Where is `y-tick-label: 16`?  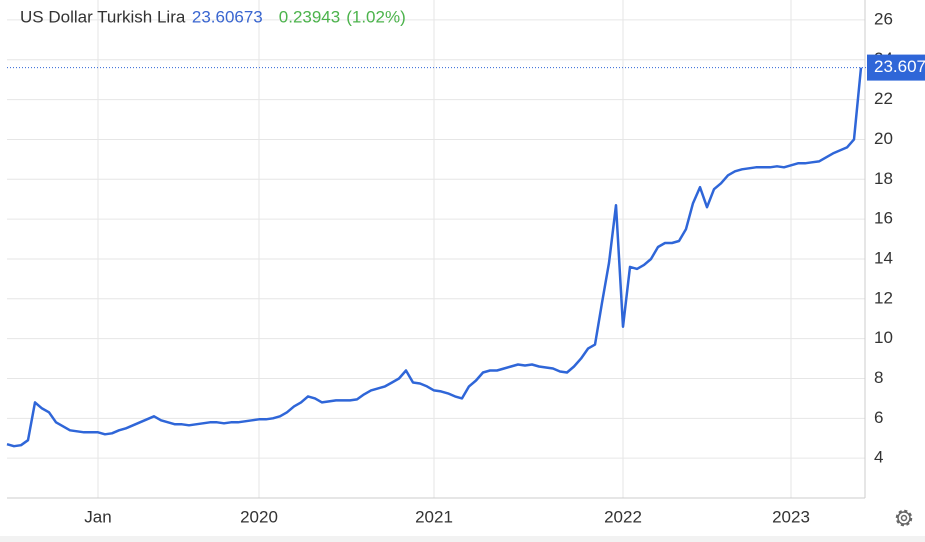 y-tick-label: 16 is located at coordinates (883, 218).